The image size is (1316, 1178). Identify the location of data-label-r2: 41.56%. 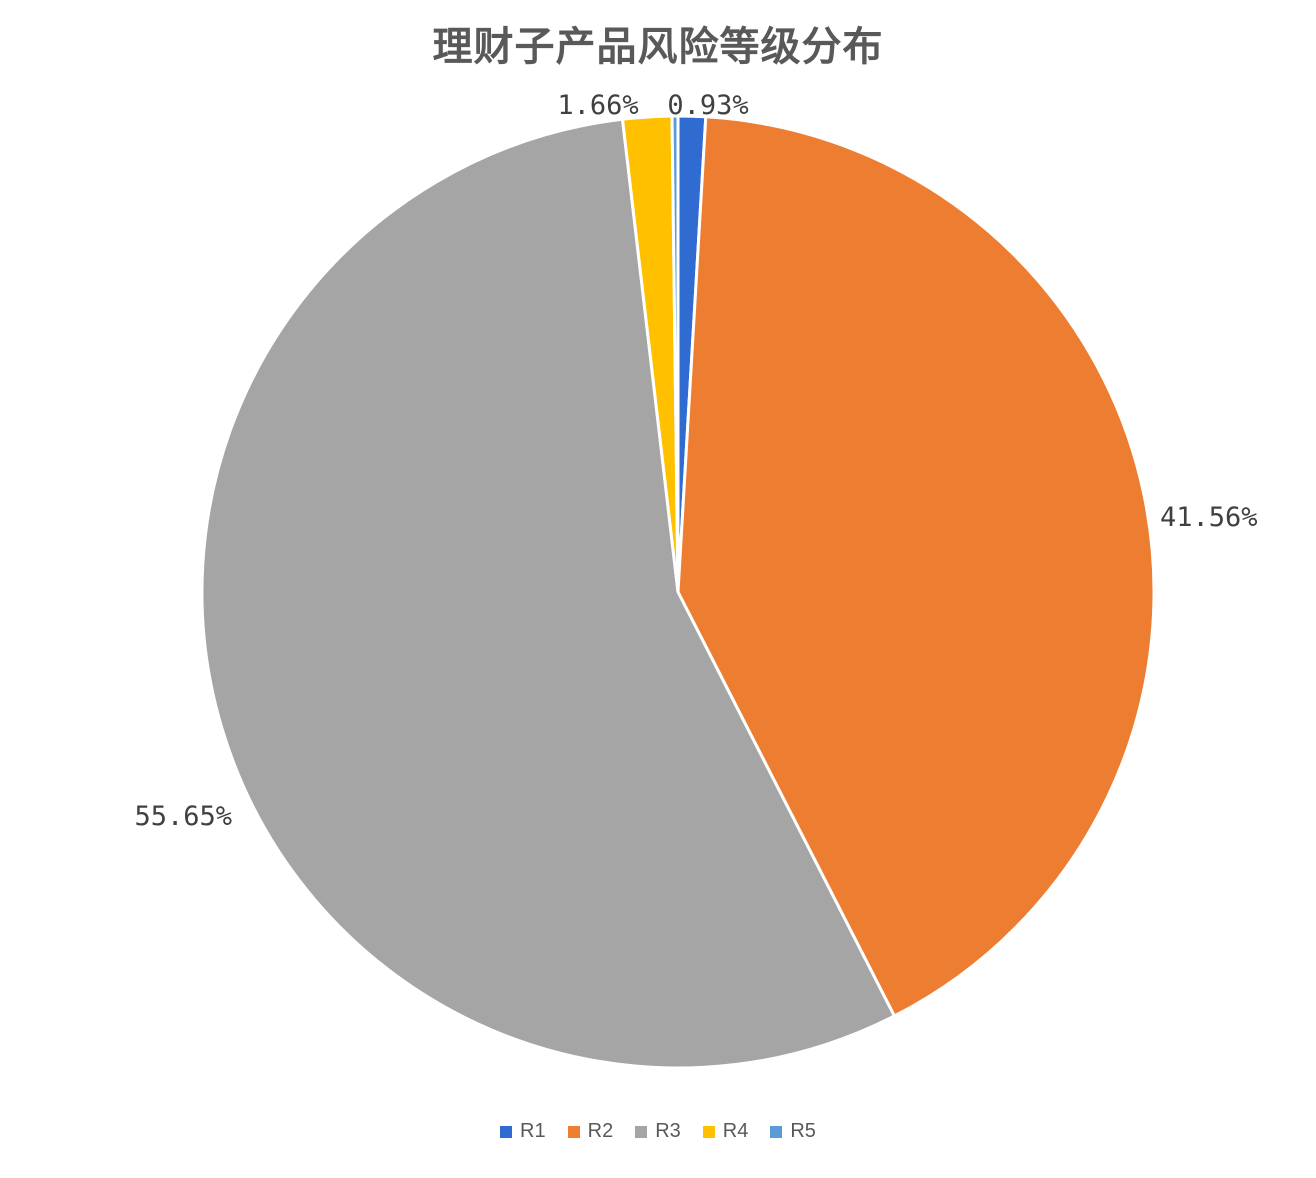
(1209, 517).